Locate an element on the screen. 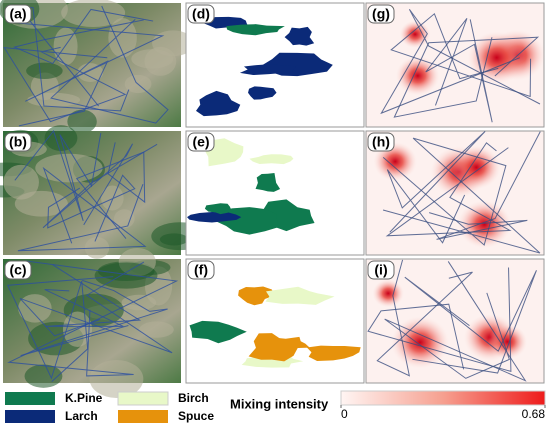  legend-label: Spuce is located at coordinates (196, 416).